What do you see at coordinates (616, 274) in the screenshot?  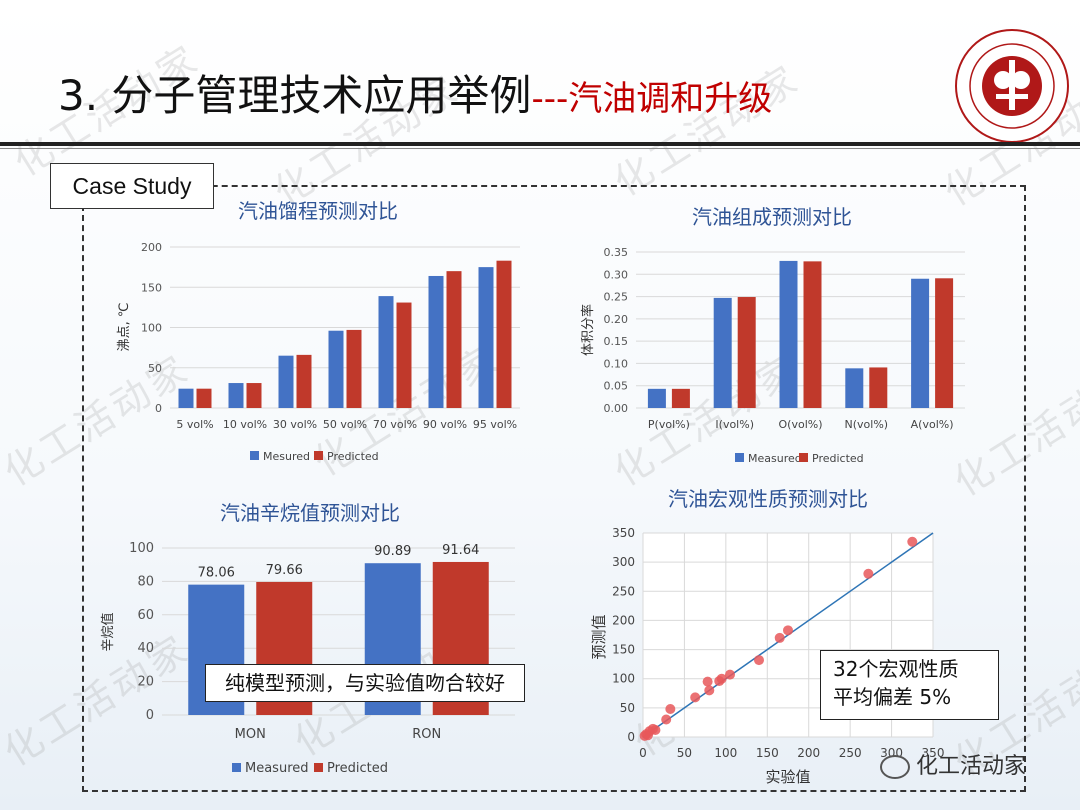 I see `y-tick-label: 0.30` at bounding box center [616, 274].